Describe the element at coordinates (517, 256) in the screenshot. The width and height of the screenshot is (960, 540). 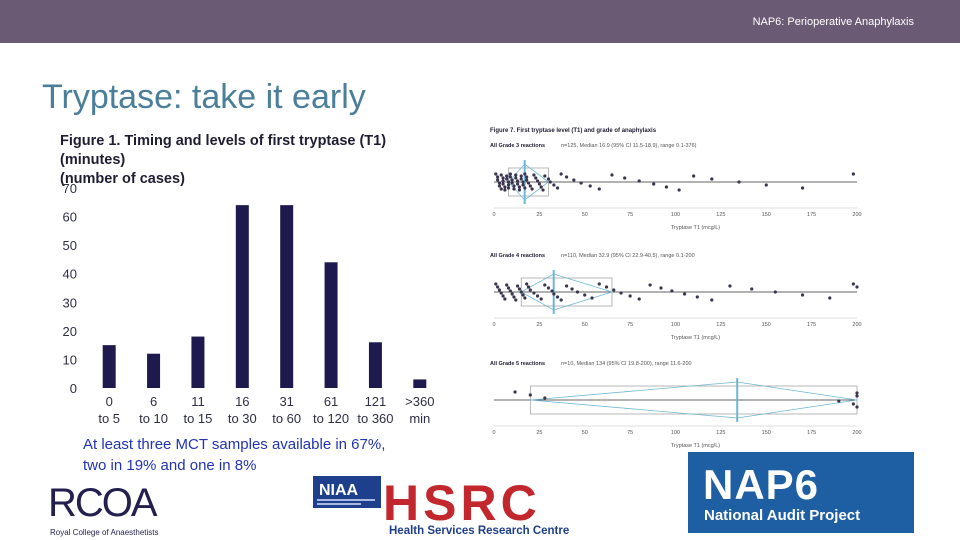
I see `panel-label: All Grade 4 reactions` at that location.